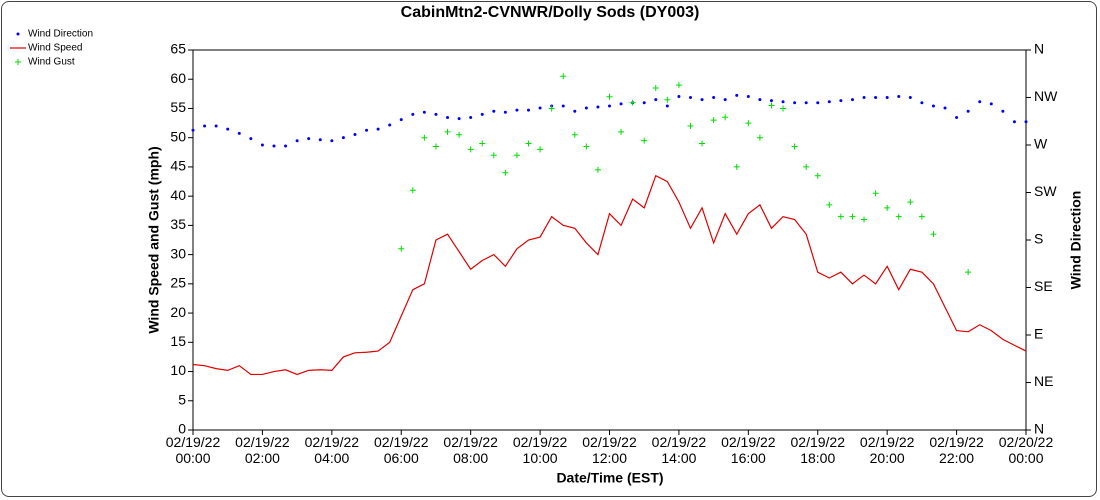 This screenshot has height=500, width=1100. I want to click on y-tick-label: 35, so click(178, 224).